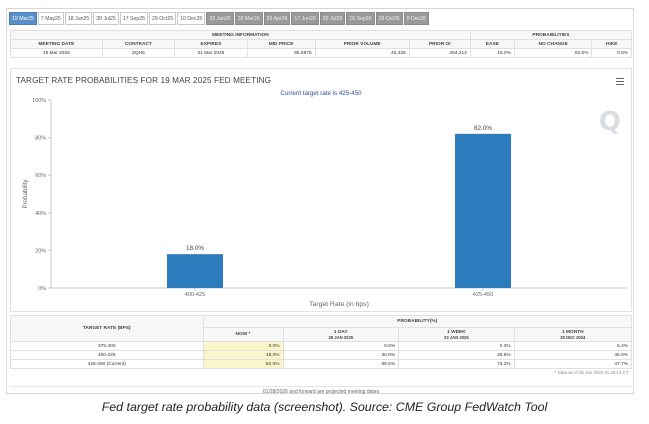 The height and width of the screenshot is (424, 649). What do you see at coordinates (611, 53) in the screenshot?
I see `hike-value: 0.0%` at bounding box center [611, 53].